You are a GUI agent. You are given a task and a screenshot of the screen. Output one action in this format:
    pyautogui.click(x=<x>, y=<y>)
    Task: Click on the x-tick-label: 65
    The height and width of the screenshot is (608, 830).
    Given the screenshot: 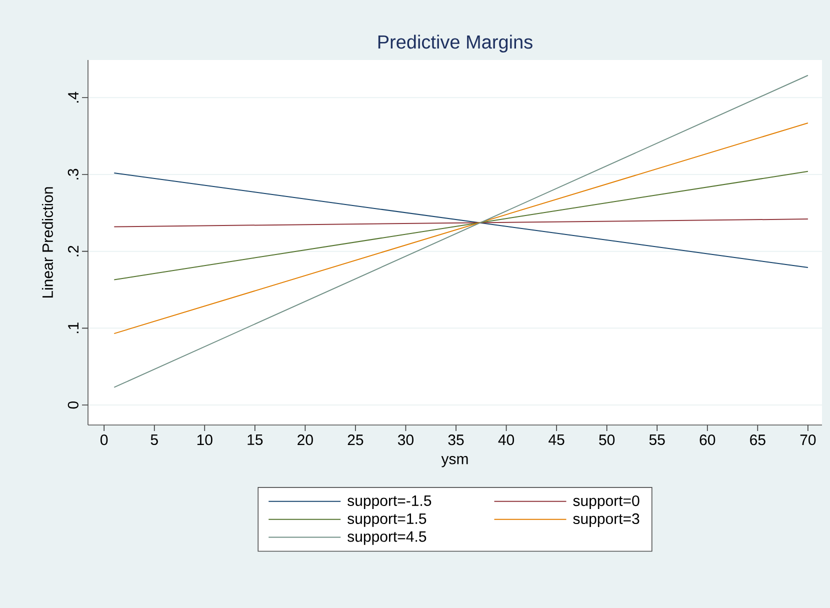 What is the action you would take?
    pyautogui.click(x=758, y=440)
    